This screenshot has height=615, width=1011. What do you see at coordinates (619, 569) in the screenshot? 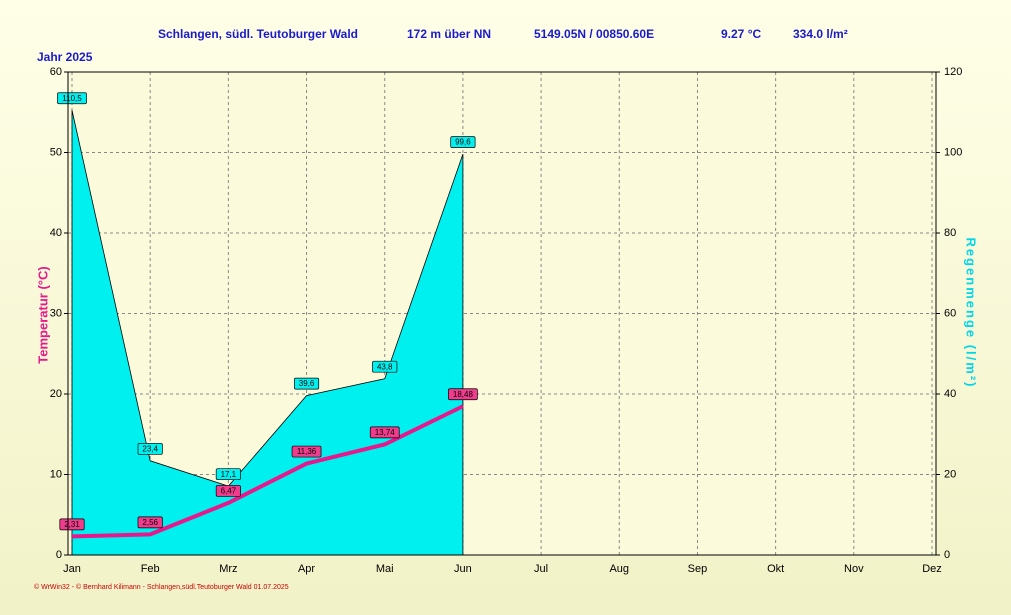
I see `x-tick-label: Aug` at bounding box center [619, 569].